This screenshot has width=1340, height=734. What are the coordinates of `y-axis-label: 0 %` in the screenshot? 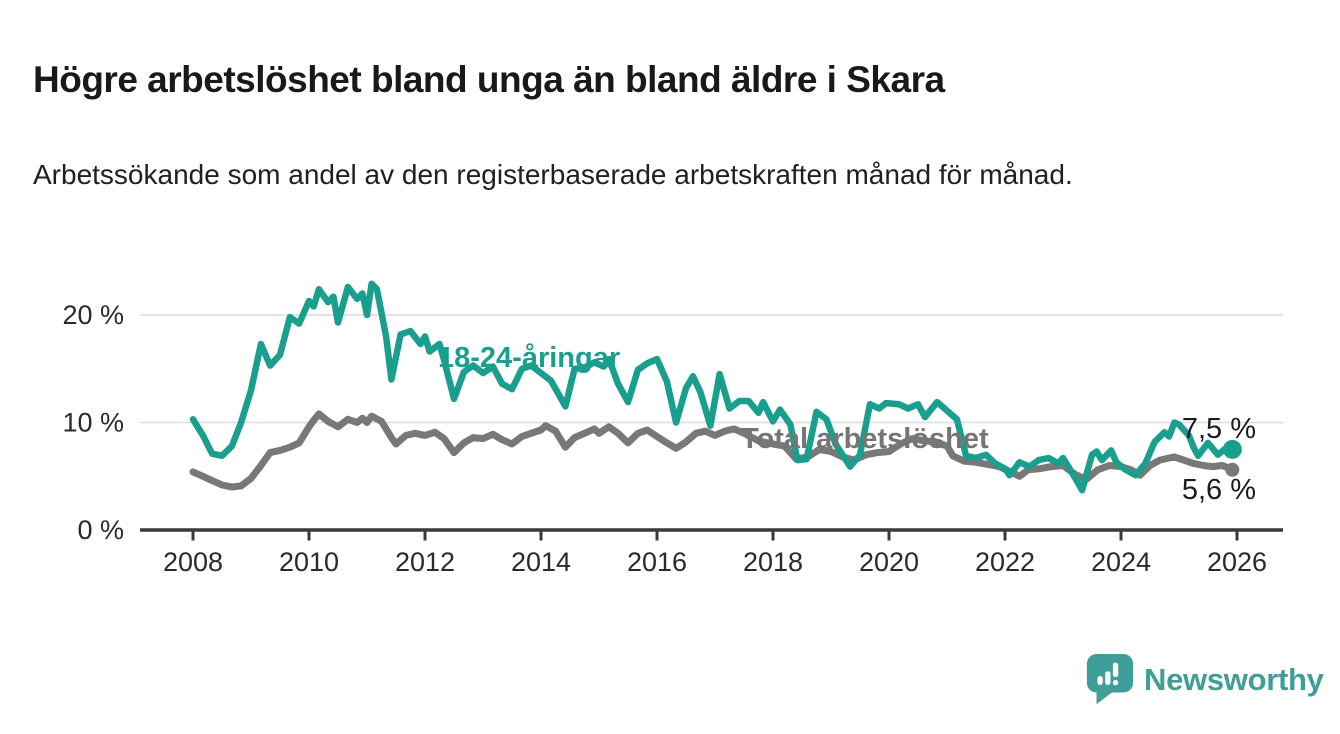 It's located at (100, 530).